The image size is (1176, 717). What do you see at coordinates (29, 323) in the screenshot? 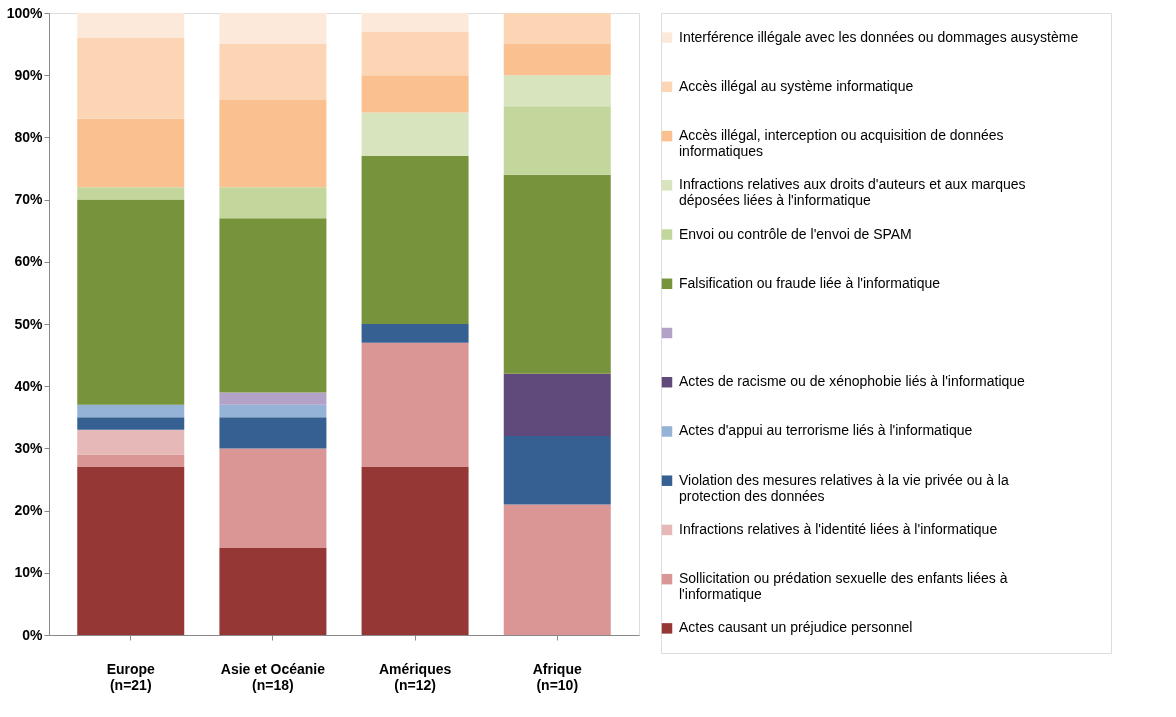
I see `y-tick-label: 50%` at bounding box center [29, 323].